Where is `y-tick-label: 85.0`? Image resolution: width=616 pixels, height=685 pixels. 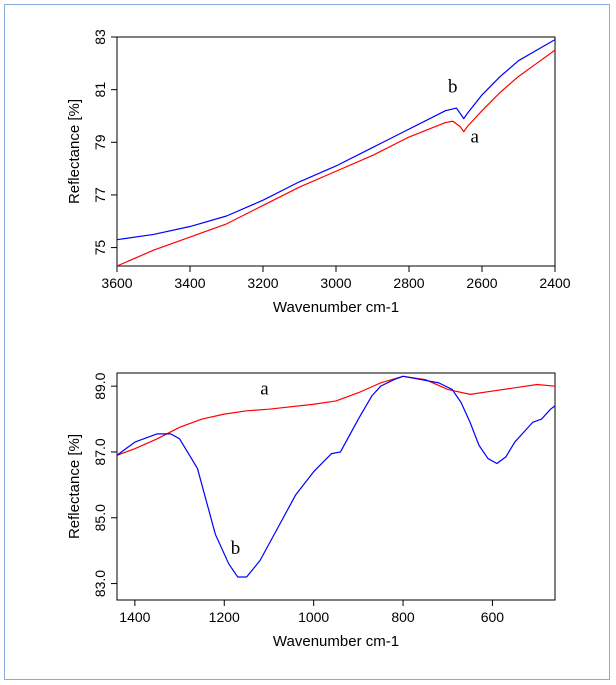
y-tick-label: 85.0 is located at coordinates (100, 517).